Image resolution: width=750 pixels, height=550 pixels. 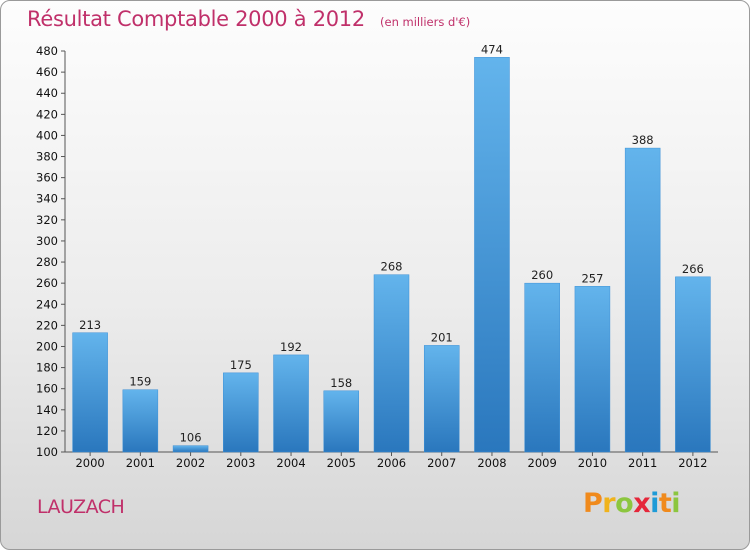 I want to click on data-label-2007: 201, so click(x=442, y=337).